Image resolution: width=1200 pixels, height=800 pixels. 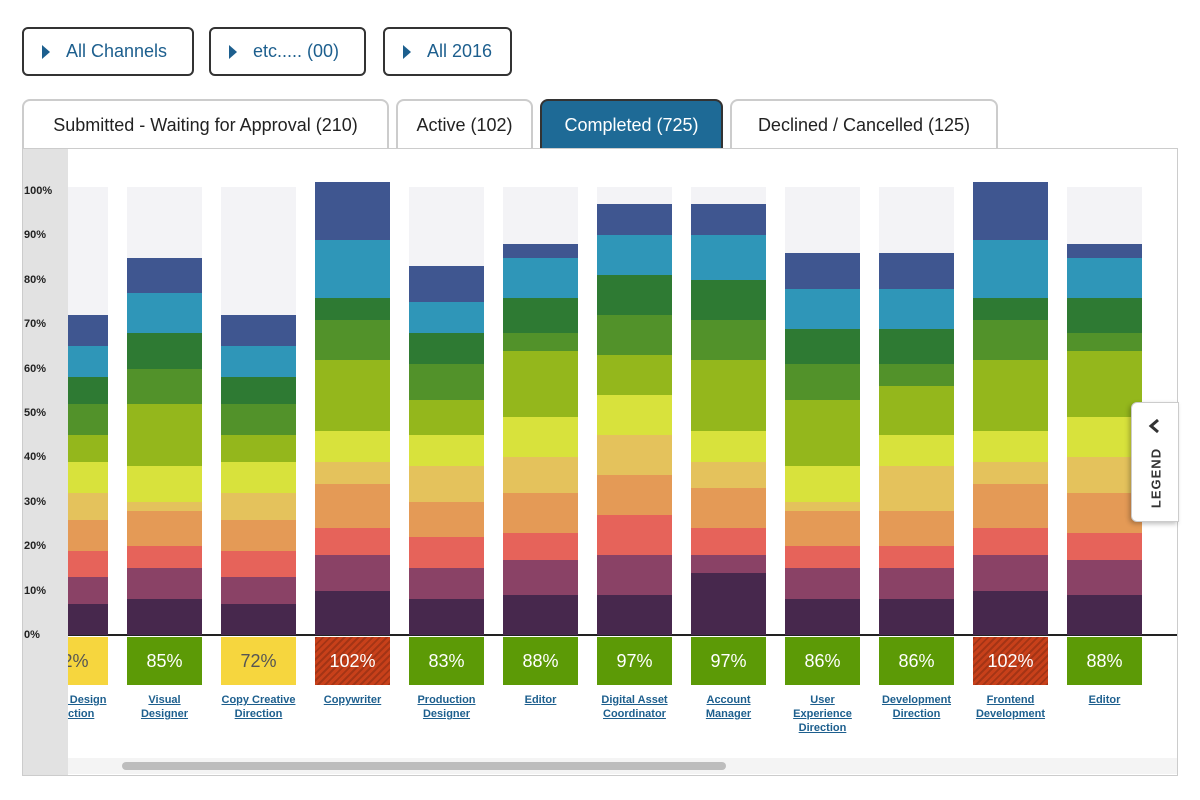 What do you see at coordinates (1156, 478) in the screenshot?
I see `legend-toggle-label: LEGEND` at bounding box center [1156, 478].